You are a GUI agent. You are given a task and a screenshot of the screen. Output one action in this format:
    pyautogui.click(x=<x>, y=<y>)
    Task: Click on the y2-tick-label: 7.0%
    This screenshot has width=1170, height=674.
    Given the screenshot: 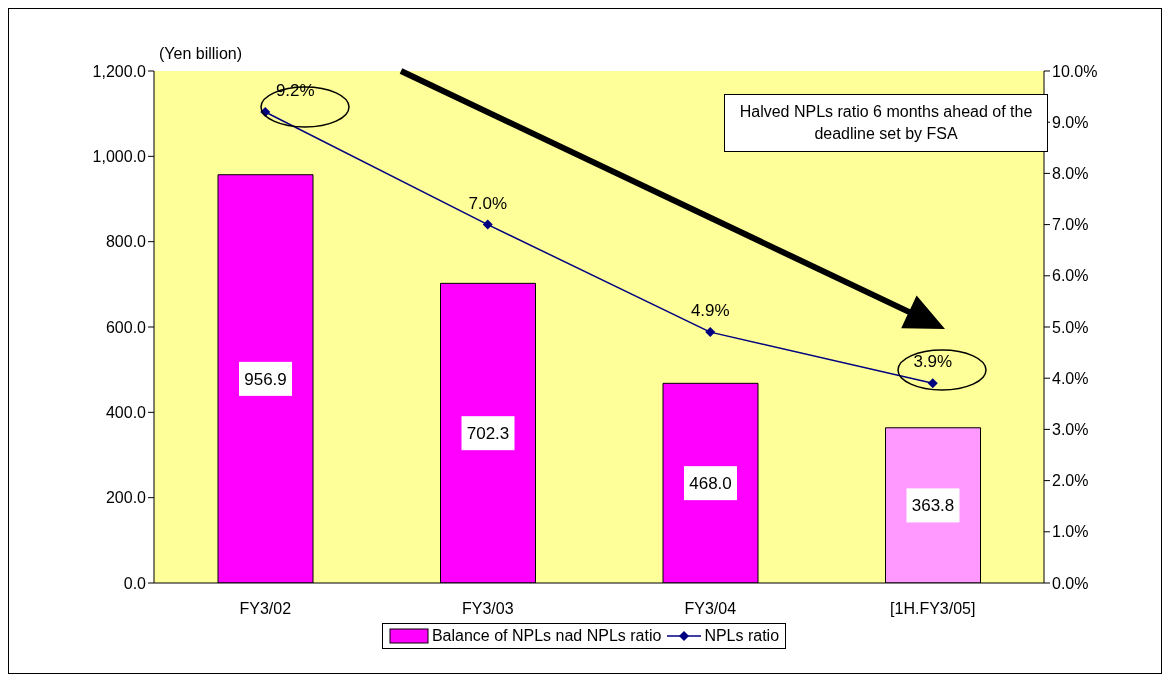 What is the action you would take?
    pyautogui.click(x=1070, y=225)
    